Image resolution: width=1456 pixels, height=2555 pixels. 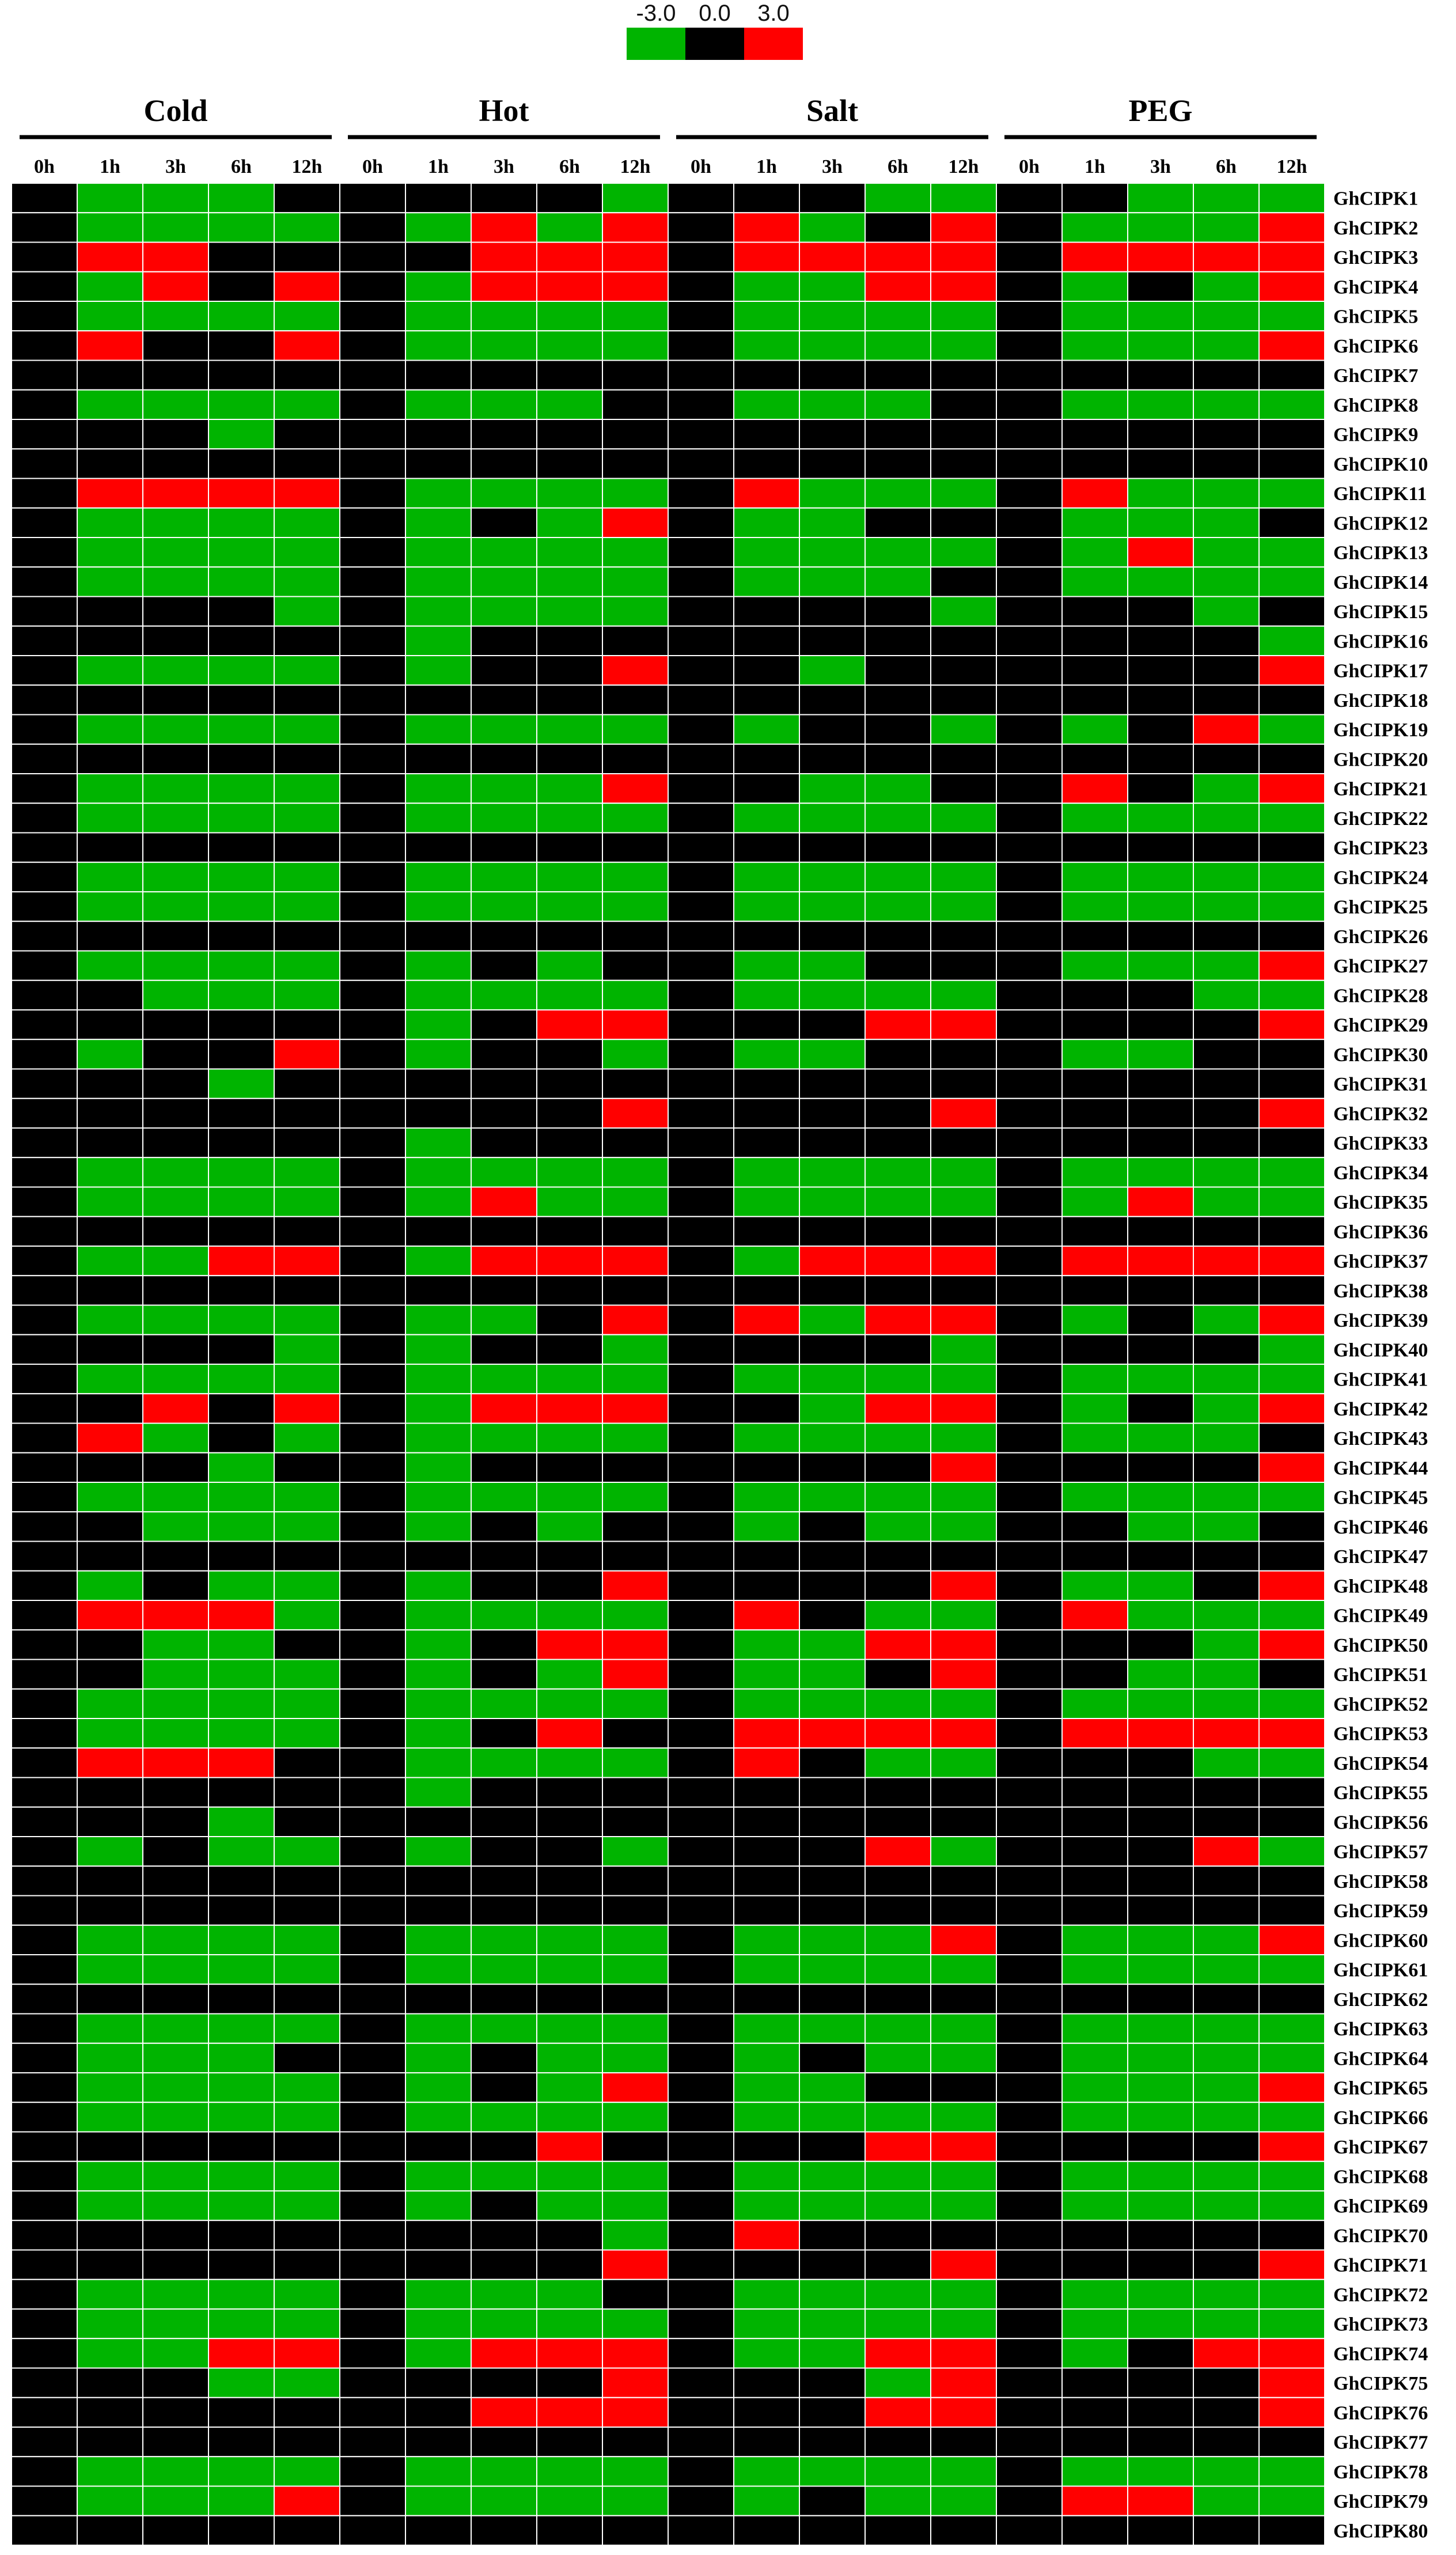 I want to click on gene-label: GhCIPK29, so click(x=1380, y=1025).